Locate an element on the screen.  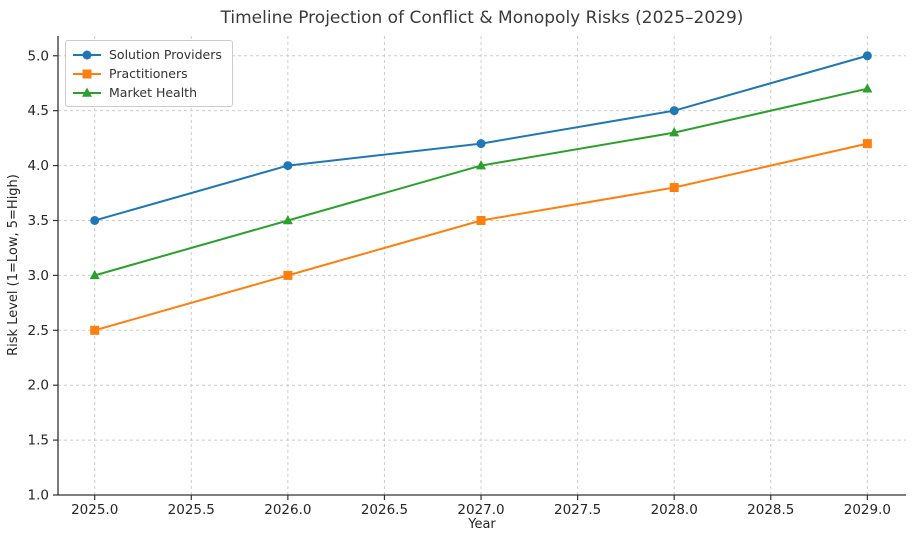
y-tick-label: 2.0 is located at coordinates (38, 386).